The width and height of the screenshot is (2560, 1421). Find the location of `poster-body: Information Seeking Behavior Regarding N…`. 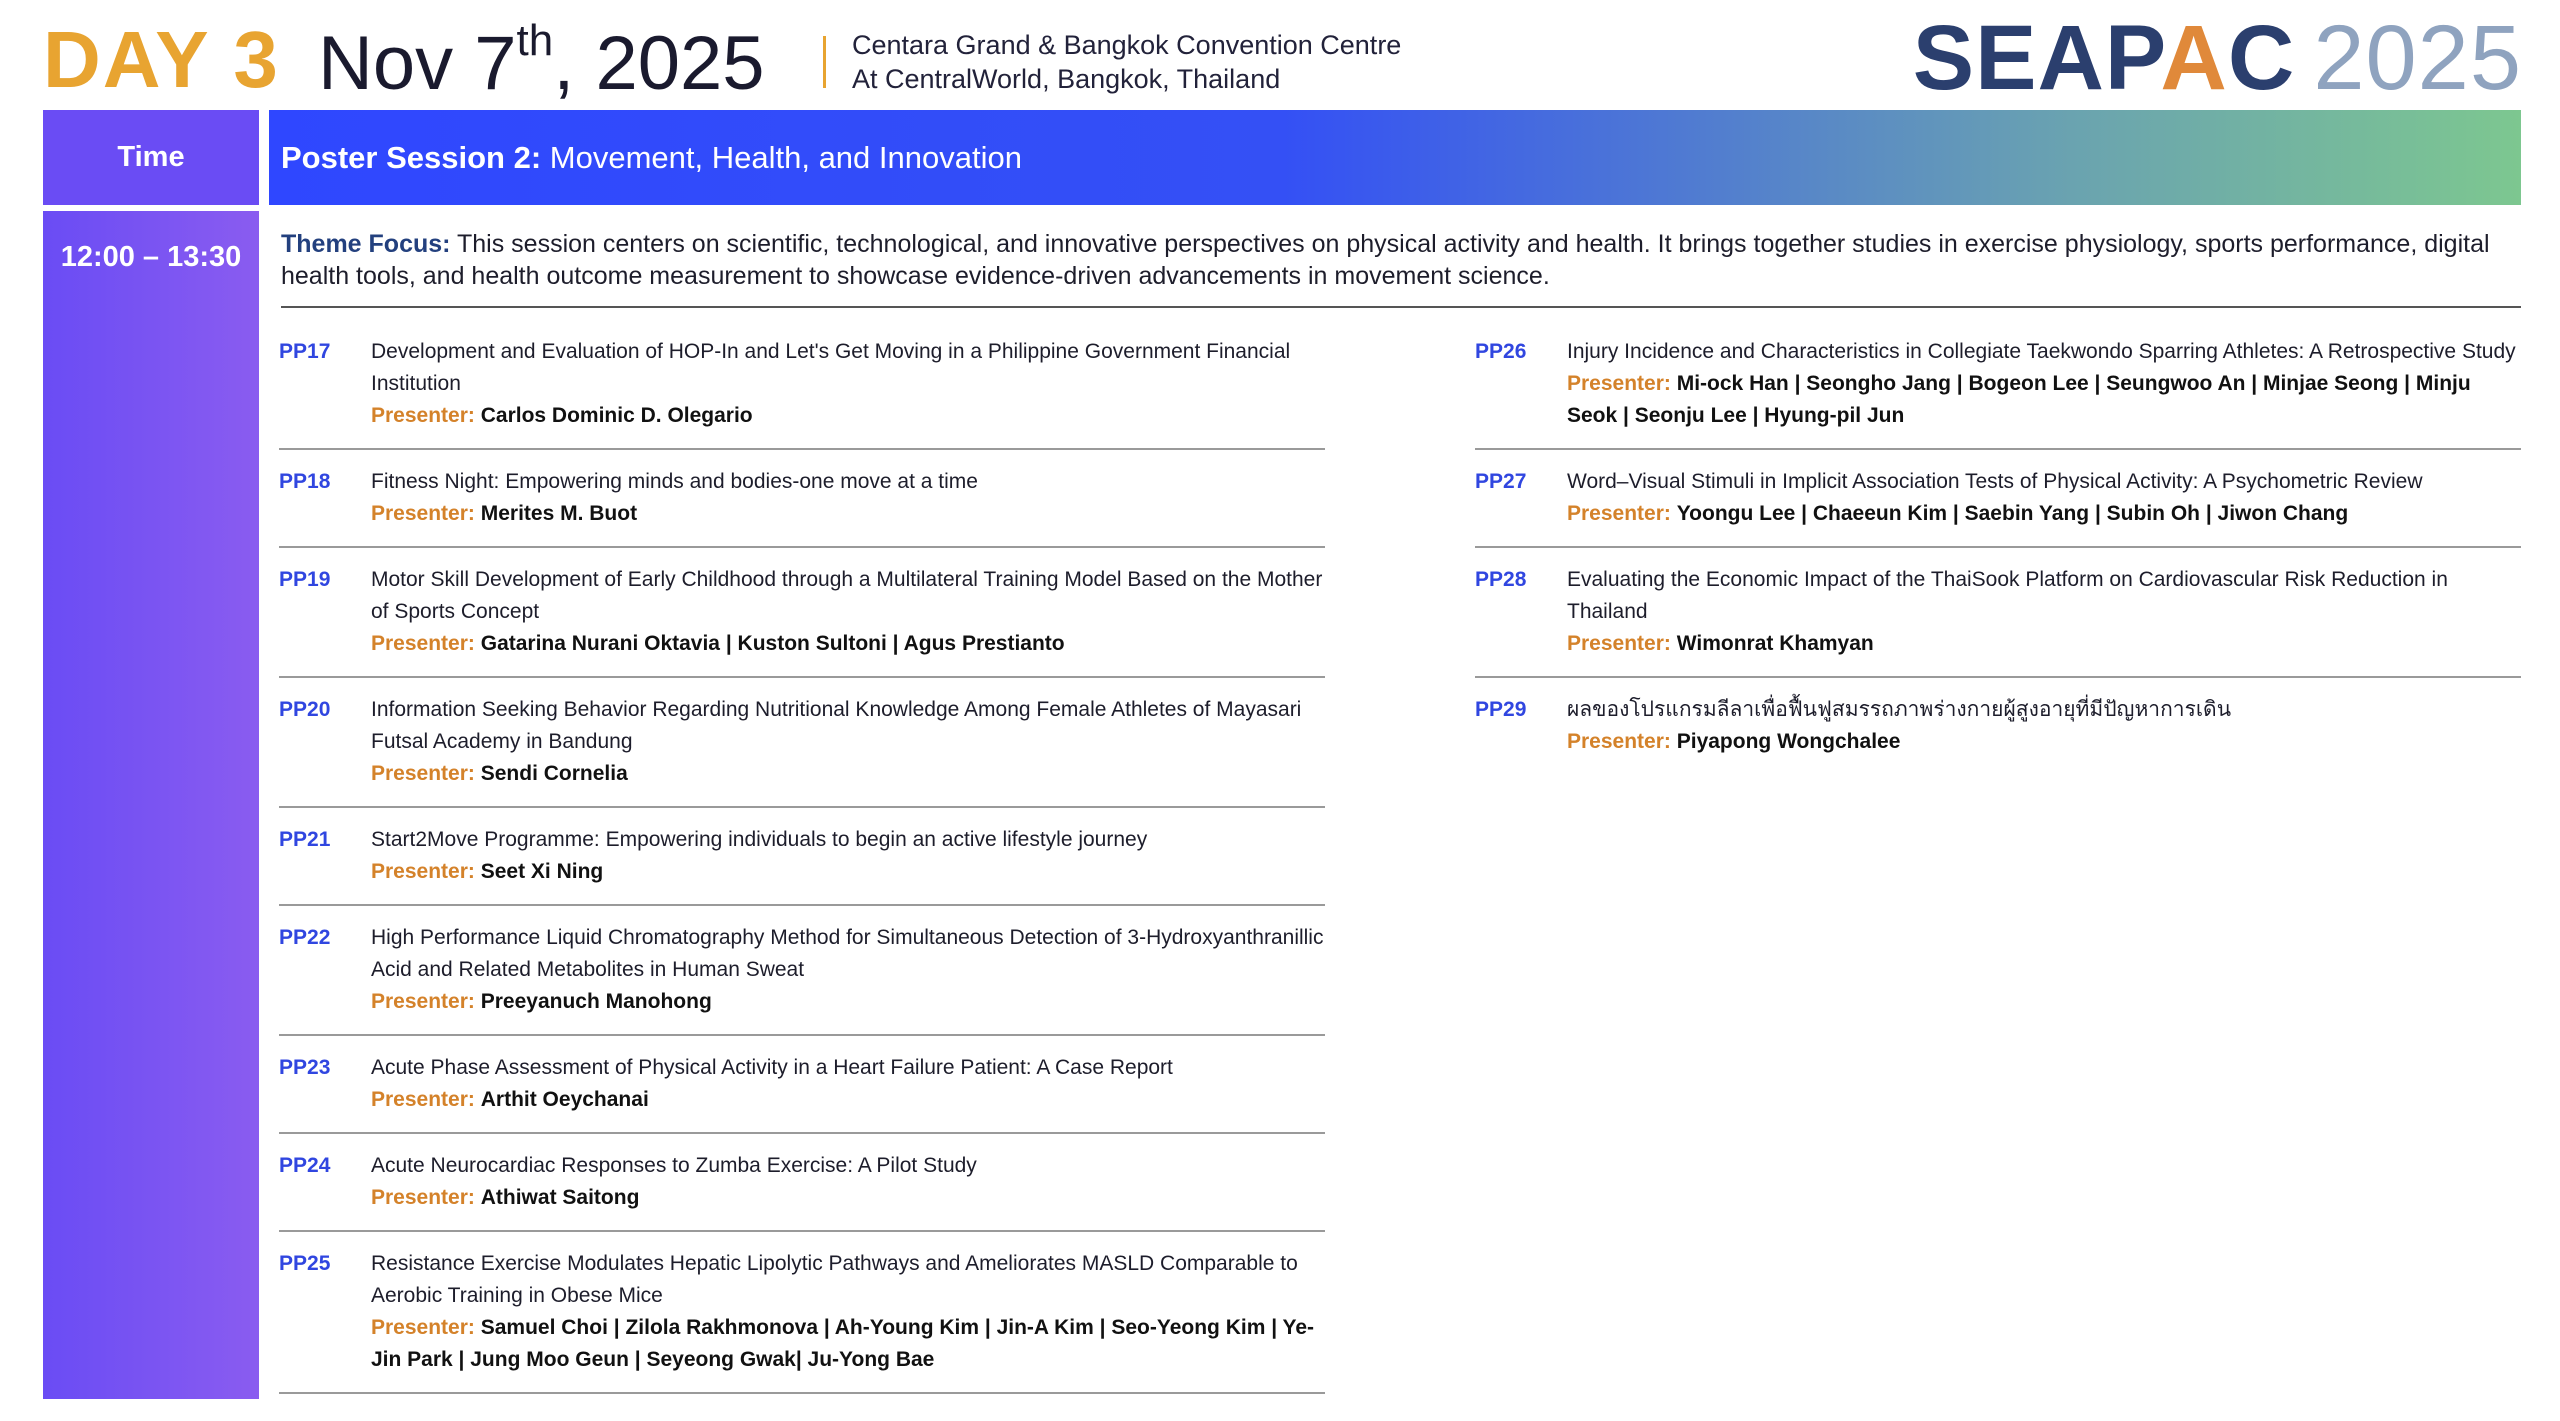

poster-body: Information Seeking Behavior Regarding N… is located at coordinates (848, 742).